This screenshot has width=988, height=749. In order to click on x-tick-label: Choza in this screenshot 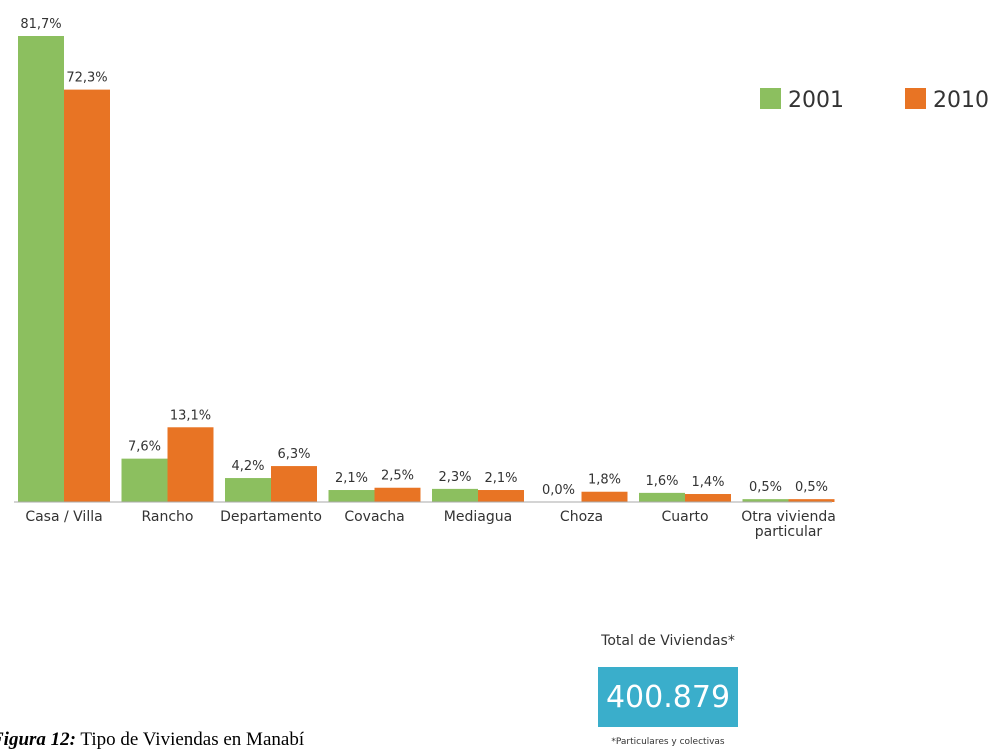, I will do `click(581, 517)`.